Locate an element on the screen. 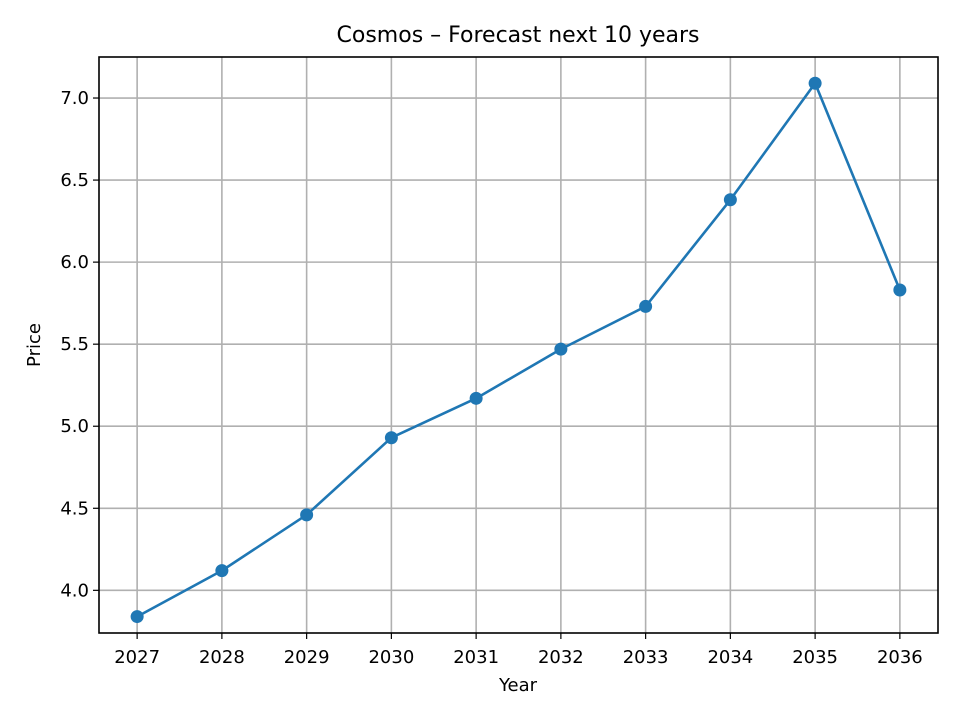 The image size is (960, 720). chart-title: Cosmos – Forecast next 10 years is located at coordinates (518, 35).